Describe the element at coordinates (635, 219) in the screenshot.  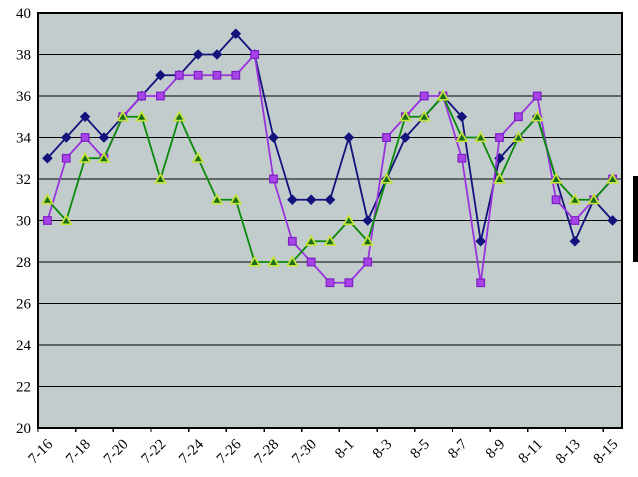
I see `legend-clipped-box` at that location.